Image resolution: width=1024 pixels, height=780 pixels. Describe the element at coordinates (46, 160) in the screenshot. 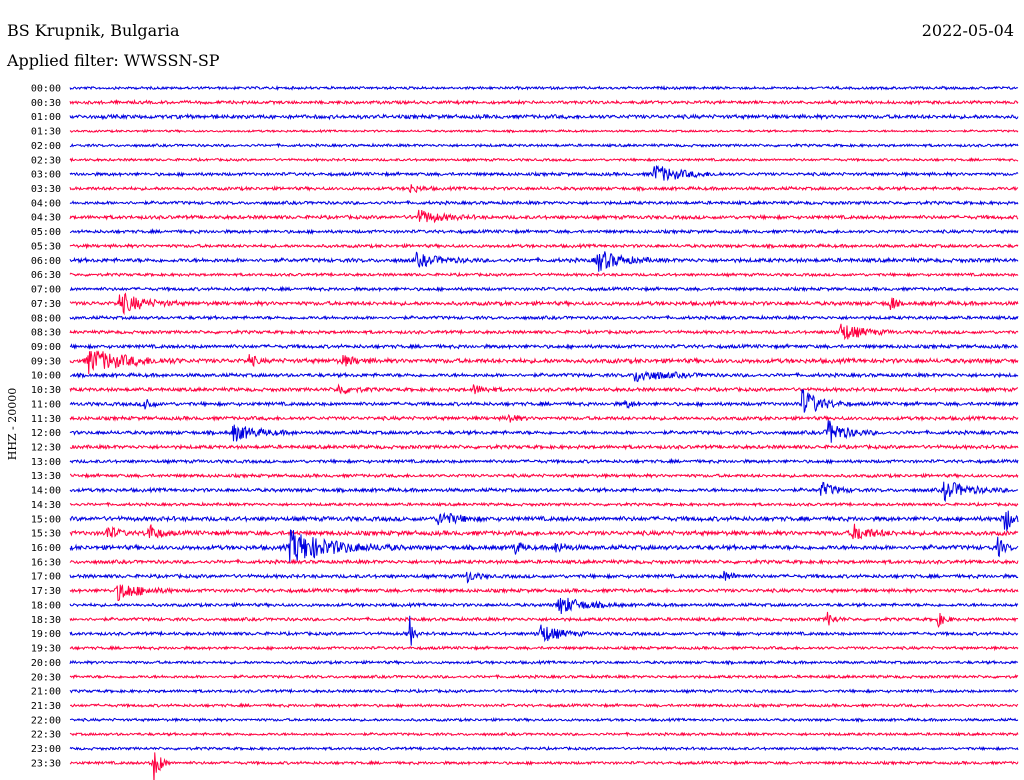

I see `row-label: 02:30` at that location.